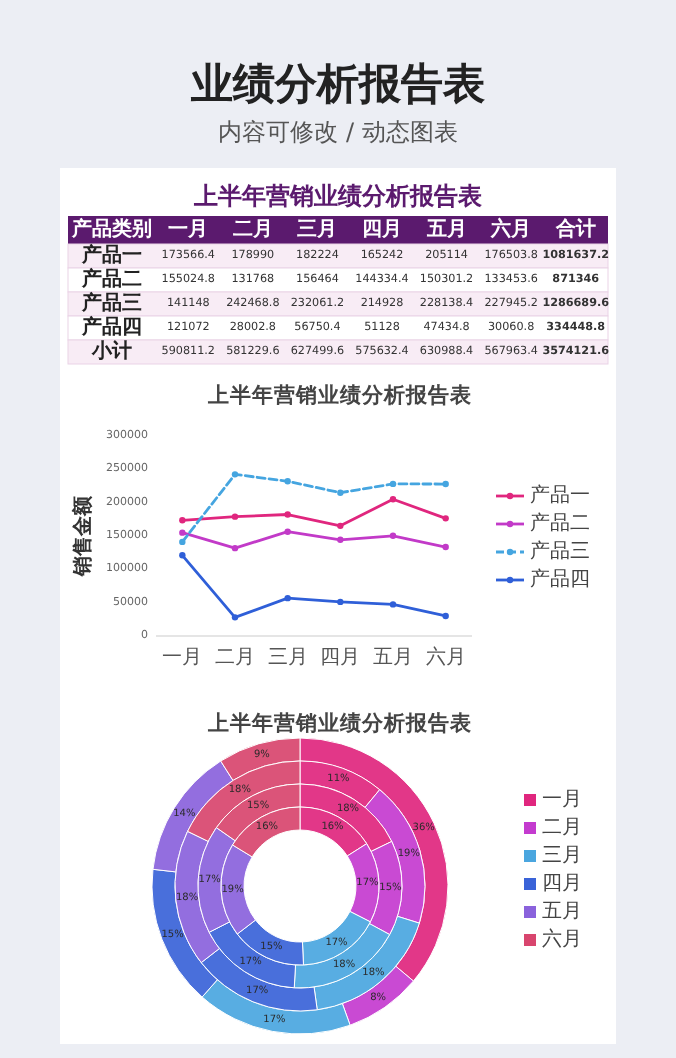 This screenshot has height=1058, width=676. I want to click on category-label: 产品三, so click(112, 304).